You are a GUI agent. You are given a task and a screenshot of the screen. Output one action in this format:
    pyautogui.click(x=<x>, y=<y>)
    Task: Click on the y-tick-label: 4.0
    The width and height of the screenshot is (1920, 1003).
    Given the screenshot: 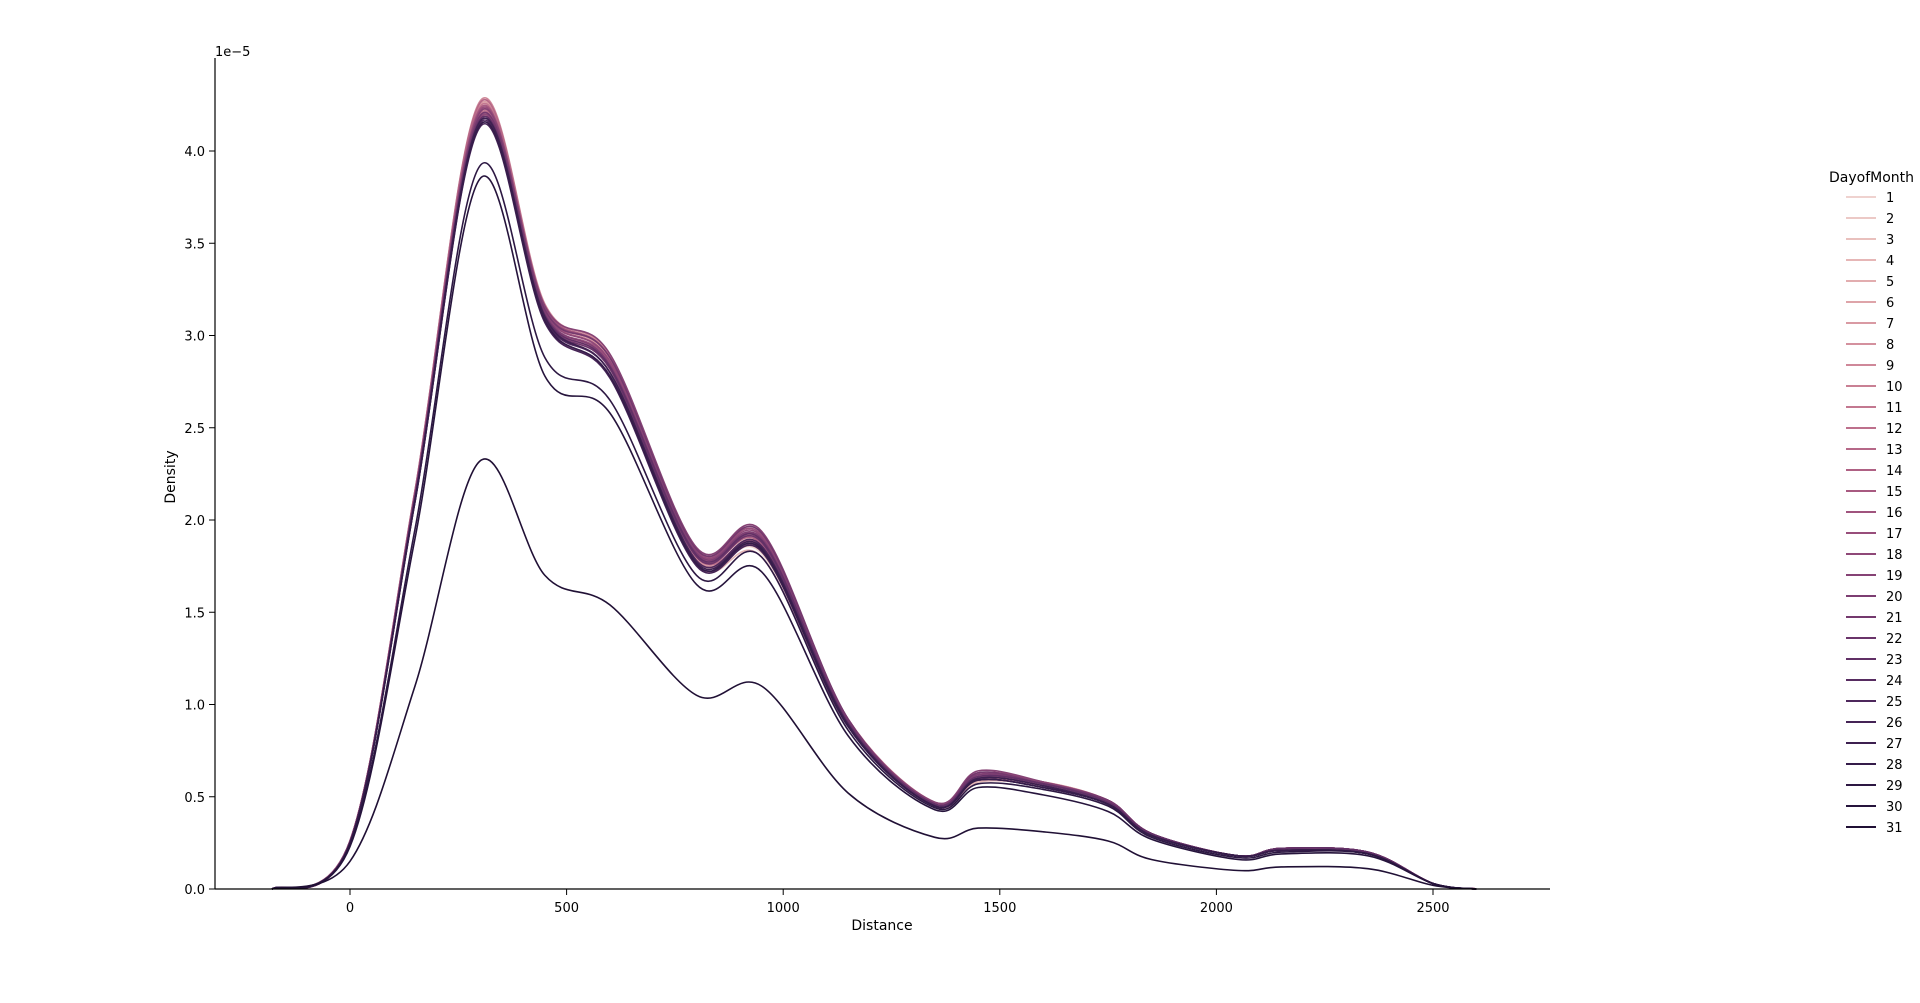 What is the action you would take?
    pyautogui.click(x=194, y=152)
    